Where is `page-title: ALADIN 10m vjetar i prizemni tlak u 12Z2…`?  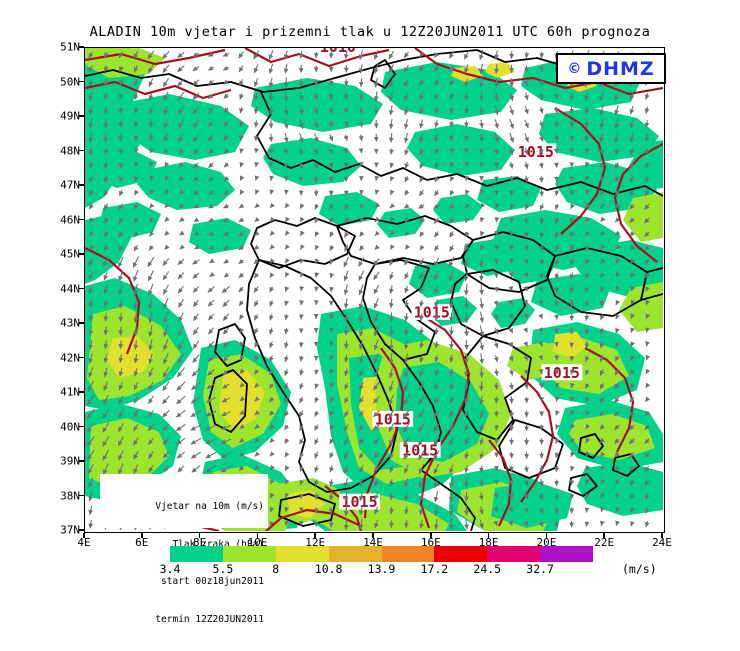
page-title: ALADIN 10m vjetar i prizemni tlak u 12Z2… is located at coordinates (370, 32).